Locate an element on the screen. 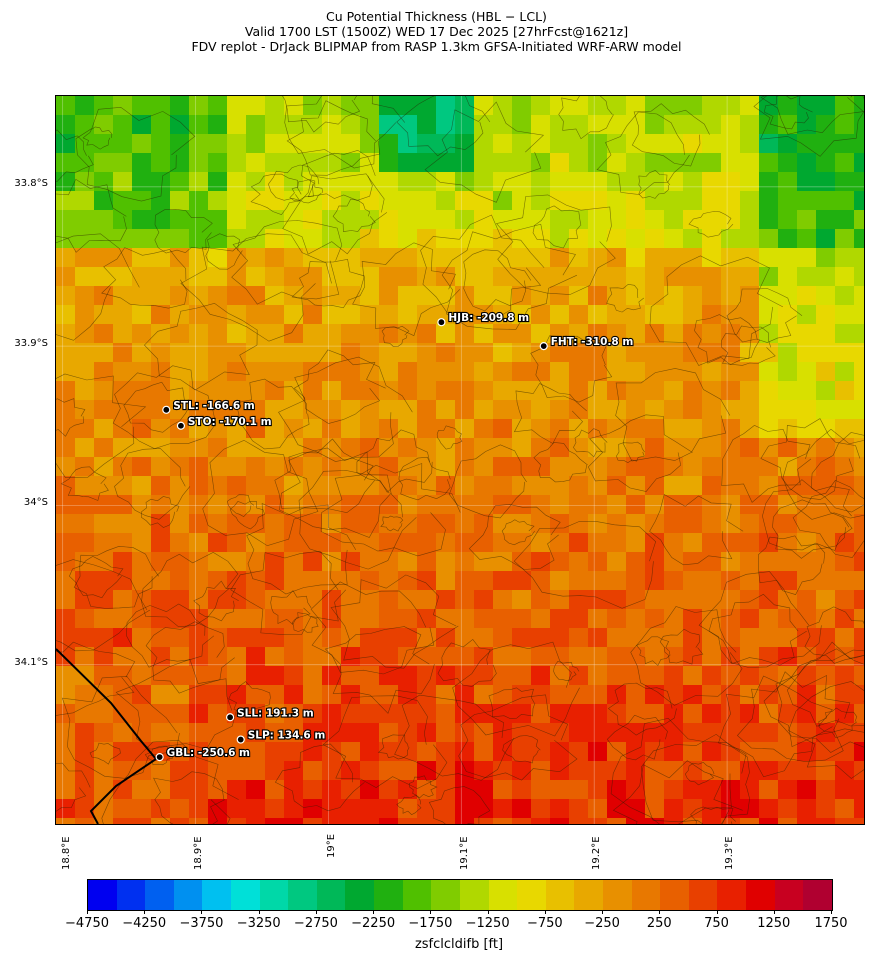 Image resolution: width=873 pixels, height=962 pixels. station-marker-stl: STL: -166.6 m is located at coordinates (209, 406).